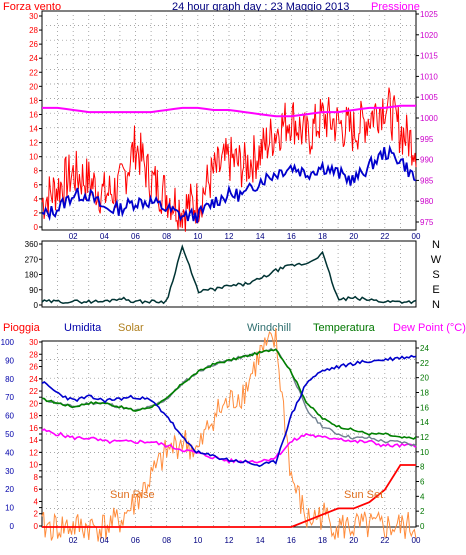 The height and width of the screenshot is (555, 466). I want to click on humidity-axis-tick-label: 50, so click(9, 434).